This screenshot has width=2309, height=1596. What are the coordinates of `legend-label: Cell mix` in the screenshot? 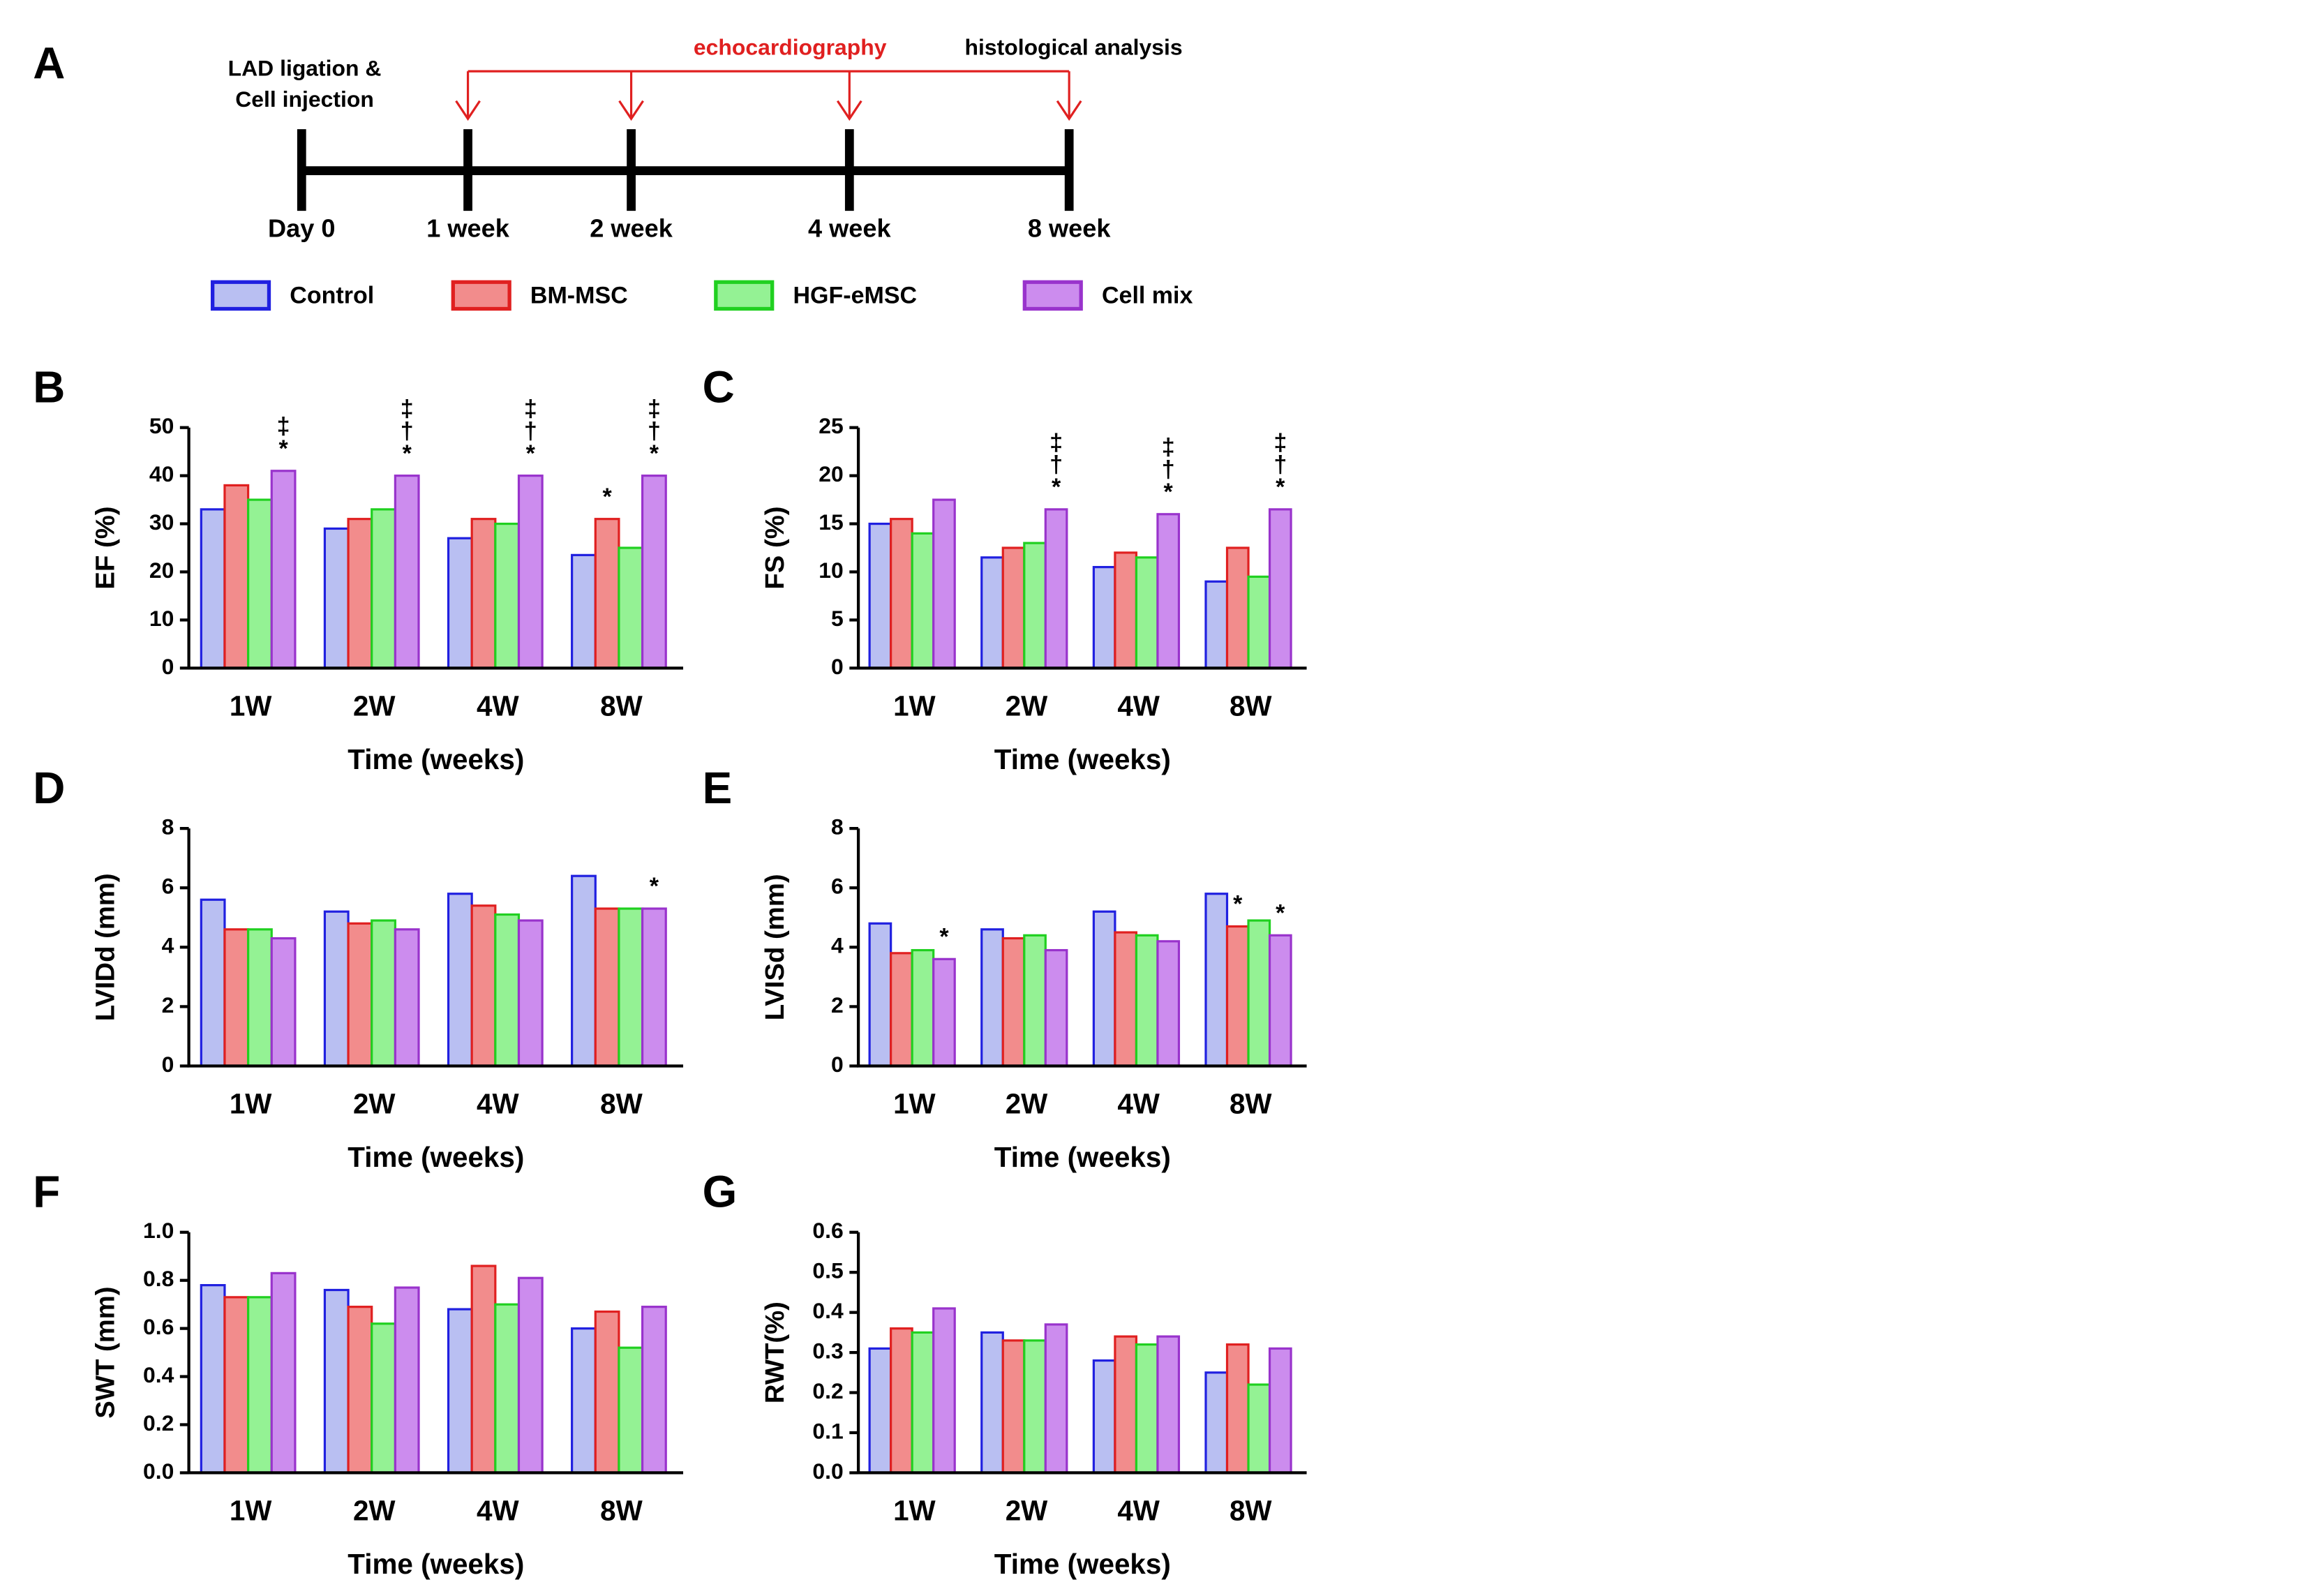 It's located at (1147, 295).